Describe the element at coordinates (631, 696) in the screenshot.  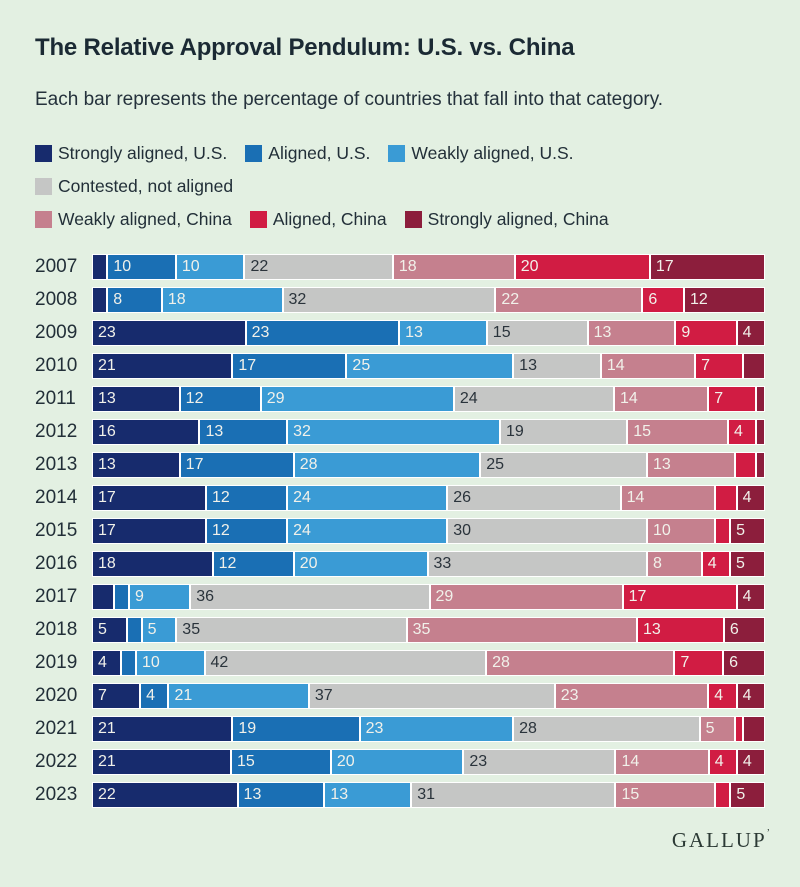
I see `bar-segment: 23` at that location.